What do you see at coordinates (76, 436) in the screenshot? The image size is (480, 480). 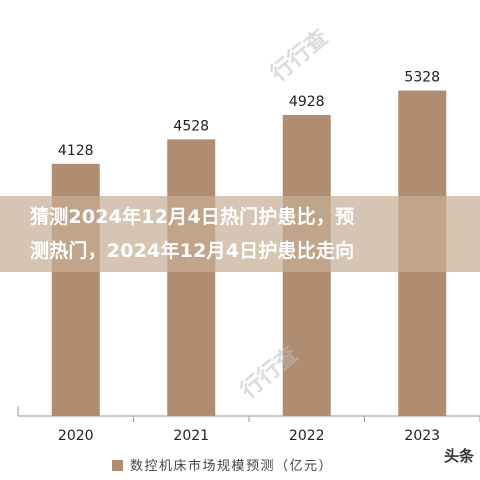 I see `x-tick-label-2020: 2020` at bounding box center [76, 436].